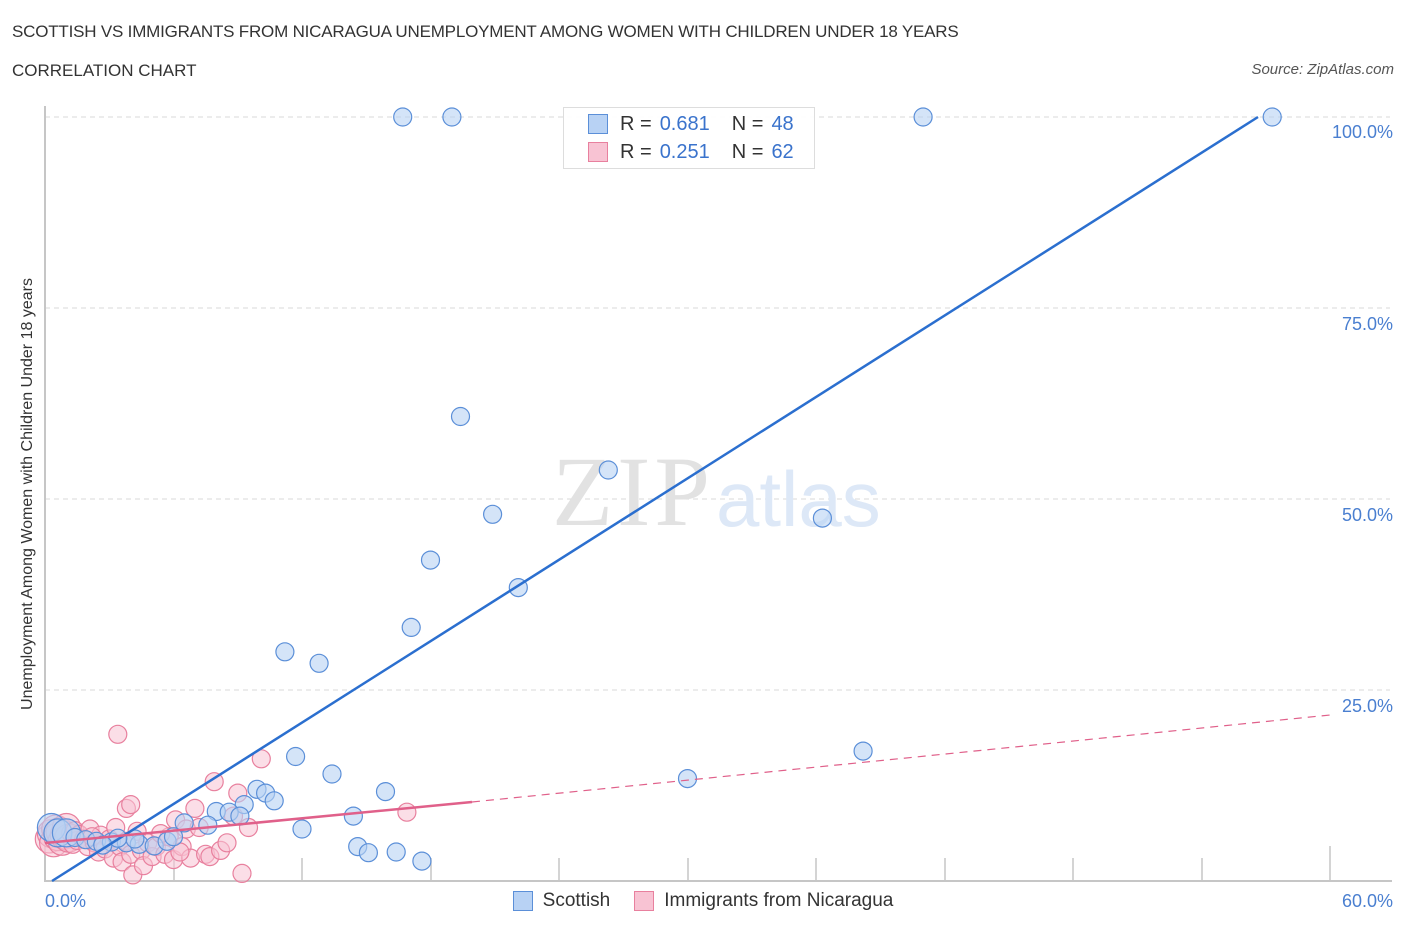 The height and width of the screenshot is (930, 1406). Describe the element at coordinates (104, 70) in the screenshot. I see `chart-subtitle: CORRELATION CHART` at that location.